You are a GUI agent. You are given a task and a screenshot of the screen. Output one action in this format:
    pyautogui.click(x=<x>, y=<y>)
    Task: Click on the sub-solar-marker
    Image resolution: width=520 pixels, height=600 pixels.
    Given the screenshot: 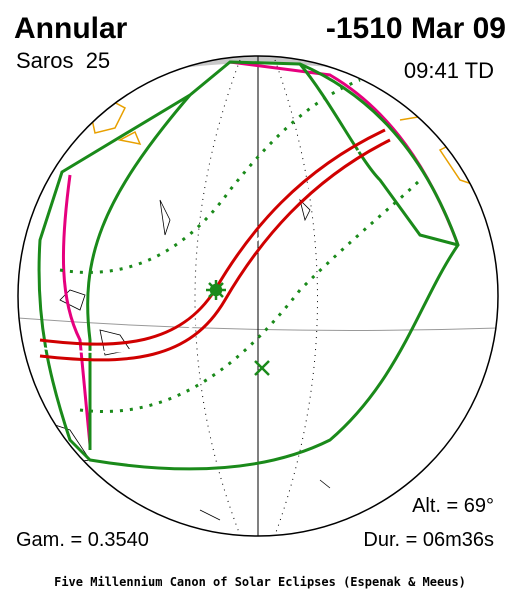 What is the action you would take?
    pyautogui.click(x=262, y=368)
    